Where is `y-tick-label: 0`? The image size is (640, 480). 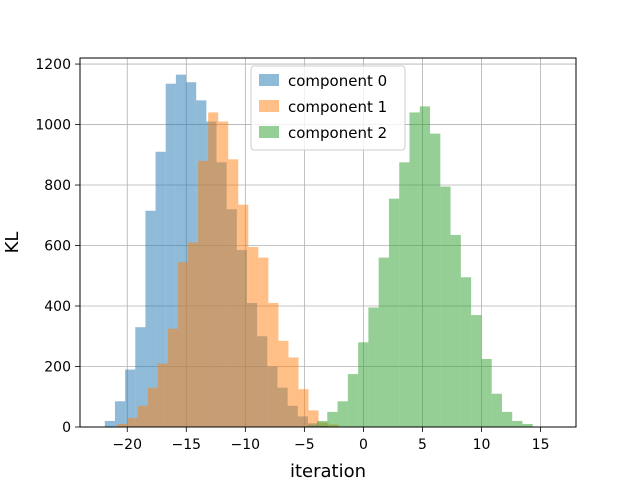 y-tick-label: 0 is located at coordinates (66, 428).